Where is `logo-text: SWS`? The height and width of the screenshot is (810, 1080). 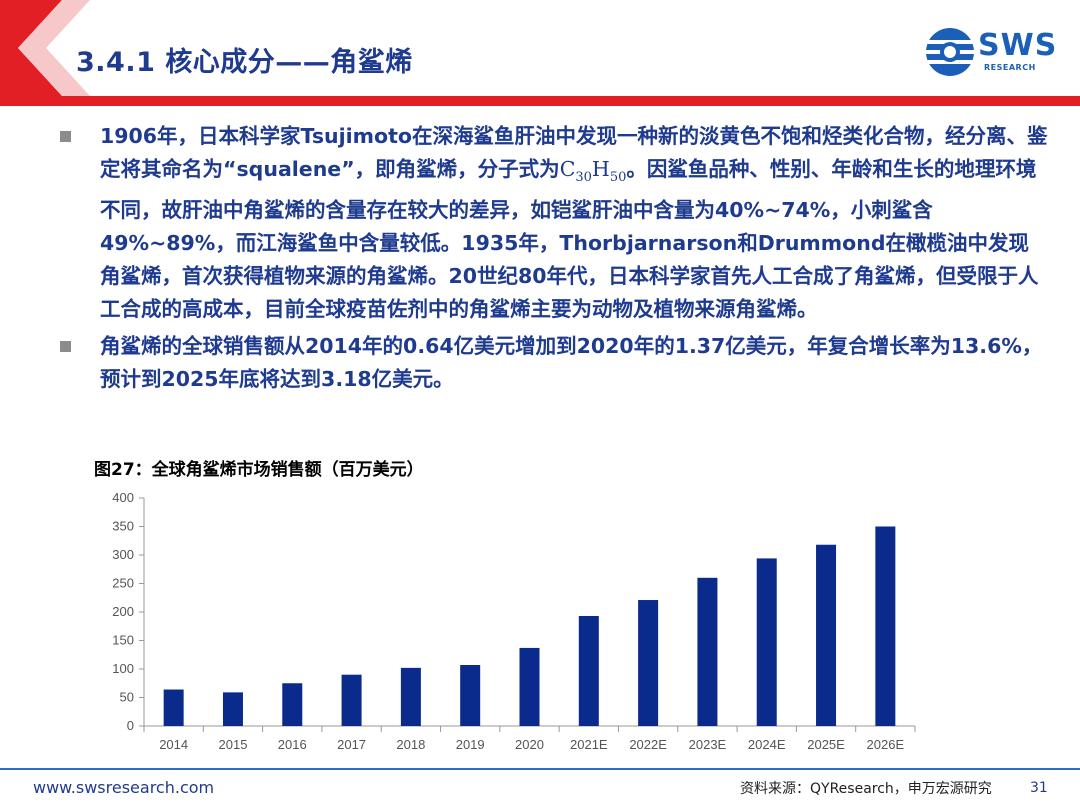 logo-text: SWS is located at coordinates (1018, 45).